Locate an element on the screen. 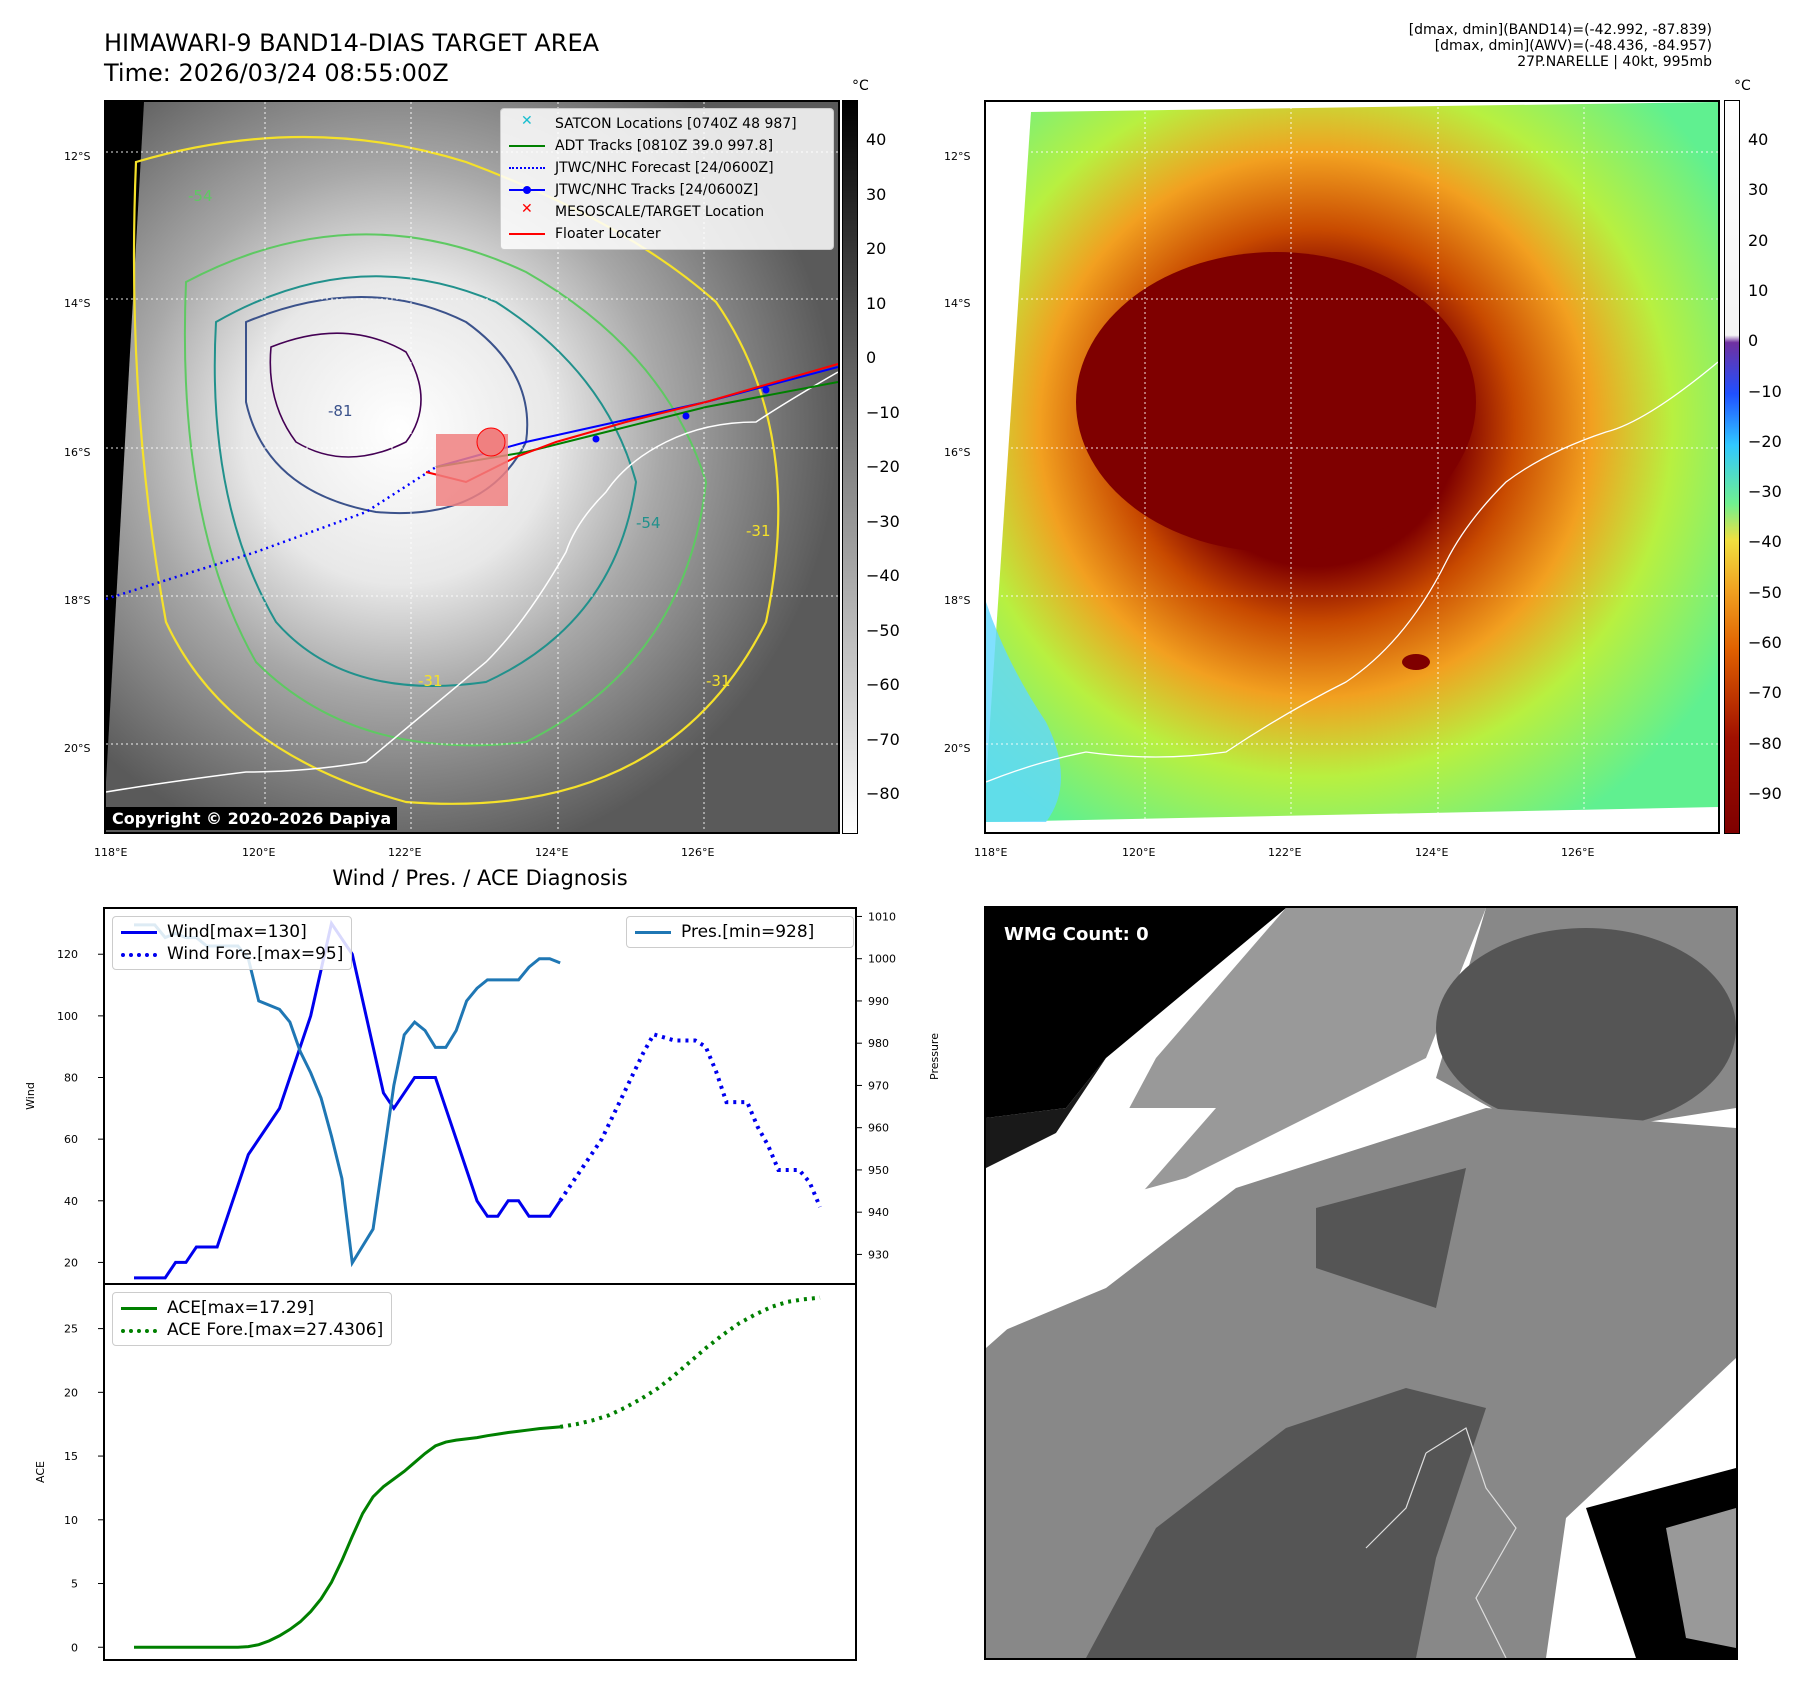 The width and height of the screenshot is (1797, 1690). awv-colorbar-tick: −90 is located at coordinates (1765, 793).